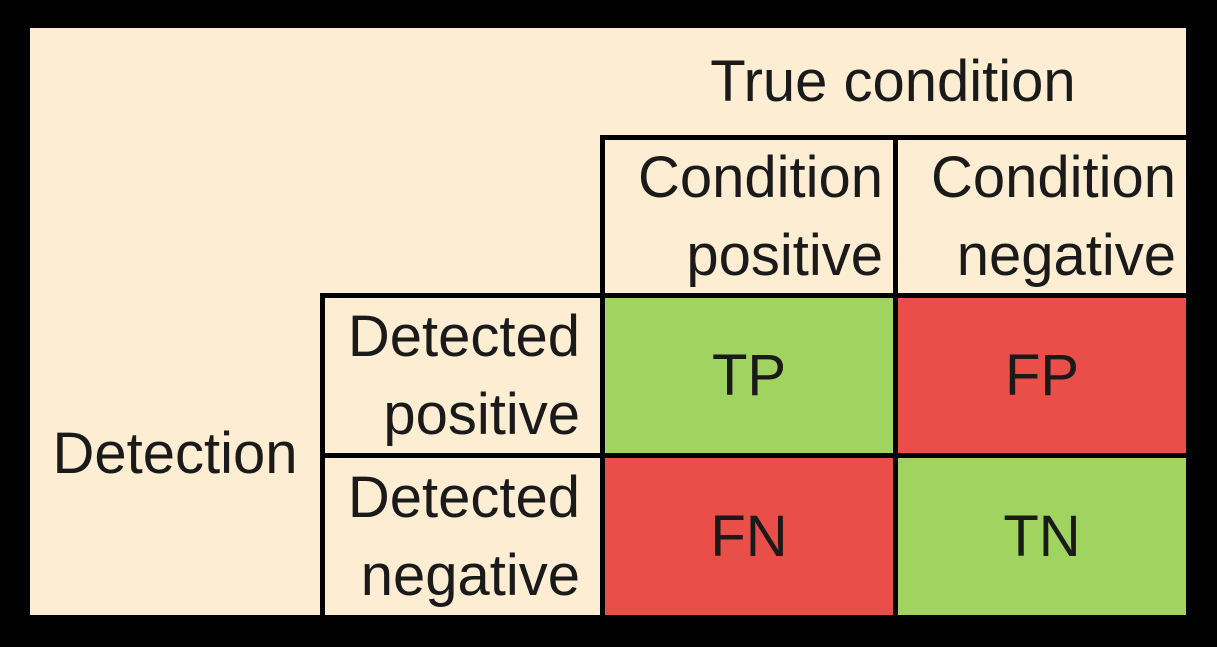 This screenshot has height=647, width=1217. I want to click on grid-line-col2-left, so click(895, 375).